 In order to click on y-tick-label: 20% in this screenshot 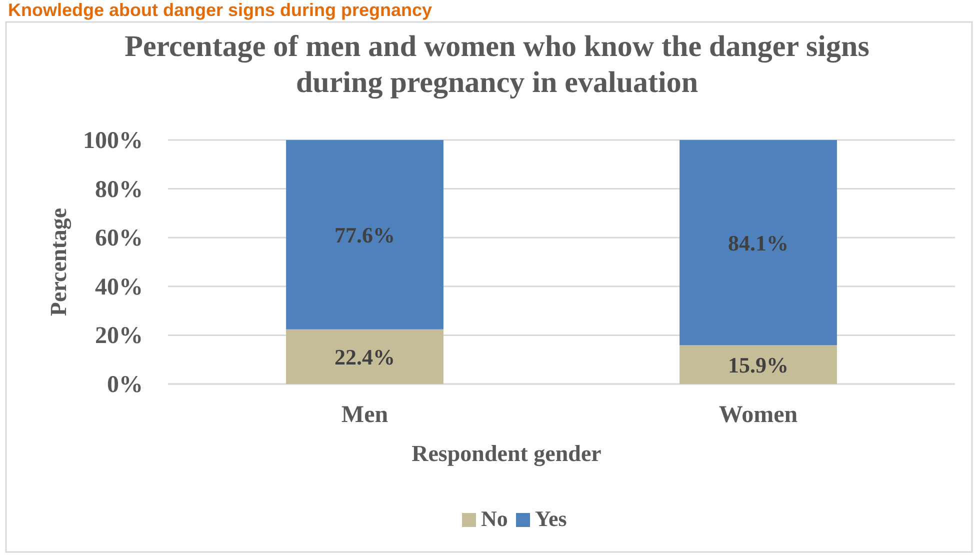, I will do `click(119, 336)`.